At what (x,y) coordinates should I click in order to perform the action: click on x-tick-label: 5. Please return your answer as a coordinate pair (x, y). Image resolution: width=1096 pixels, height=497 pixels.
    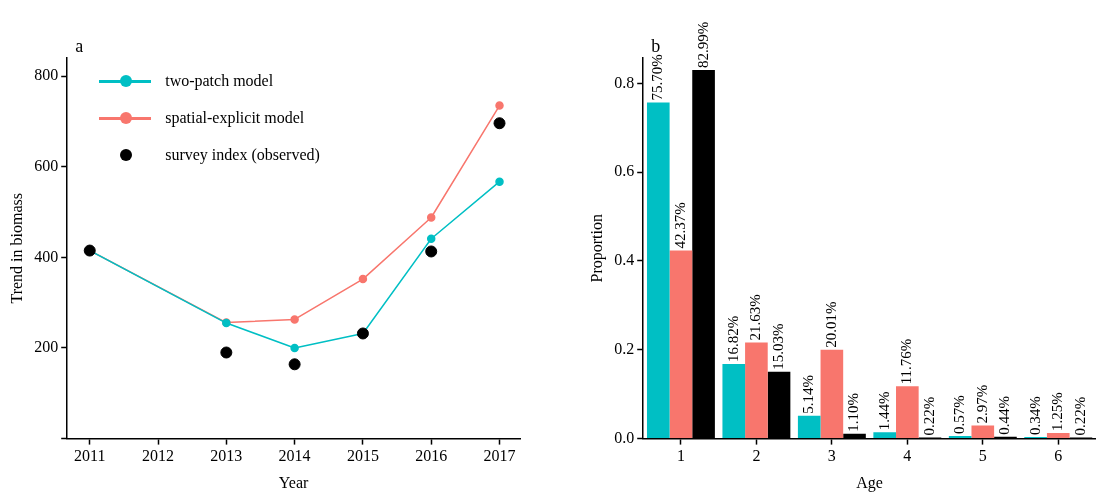
    Looking at the image, I should click on (982, 456).